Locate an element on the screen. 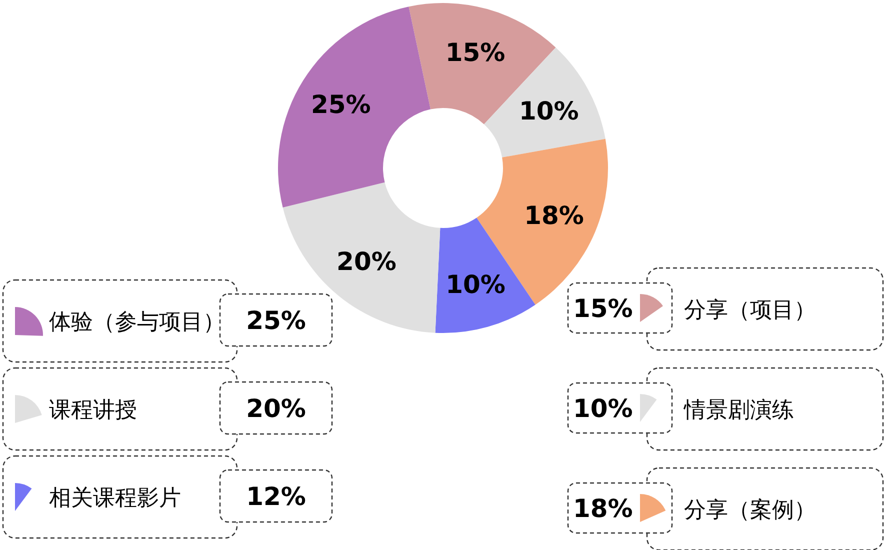  data-label: 15% is located at coordinates (475, 52).